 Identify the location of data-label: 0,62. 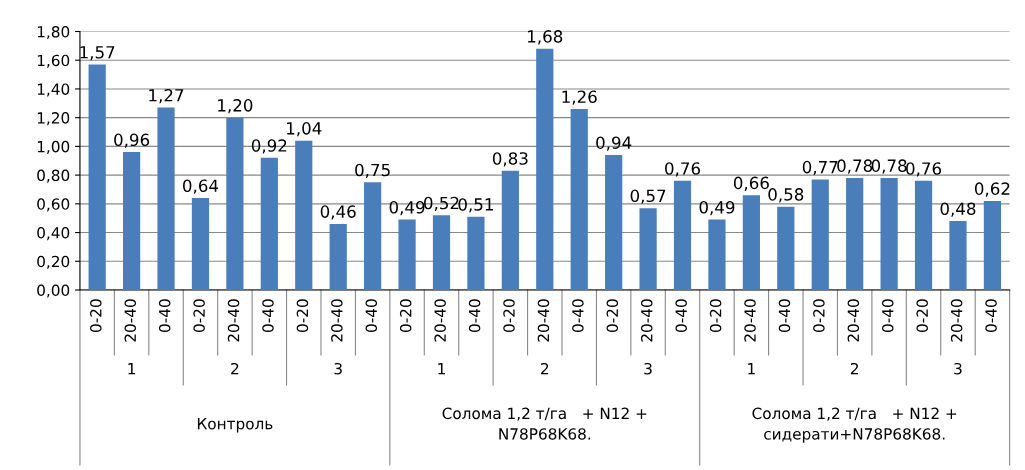
(992, 189).